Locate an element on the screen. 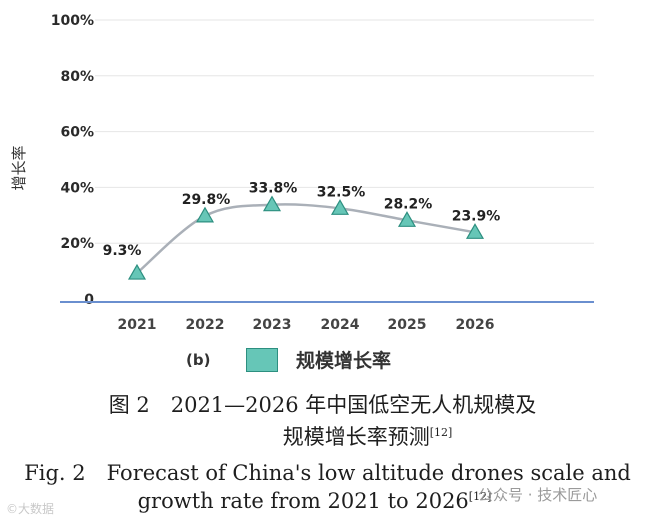 The height and width of the screenshot is (522, 645). y-axis-ticks: 100% 80% 60% 40% 20% 0 is located at coordinates (73, 160).